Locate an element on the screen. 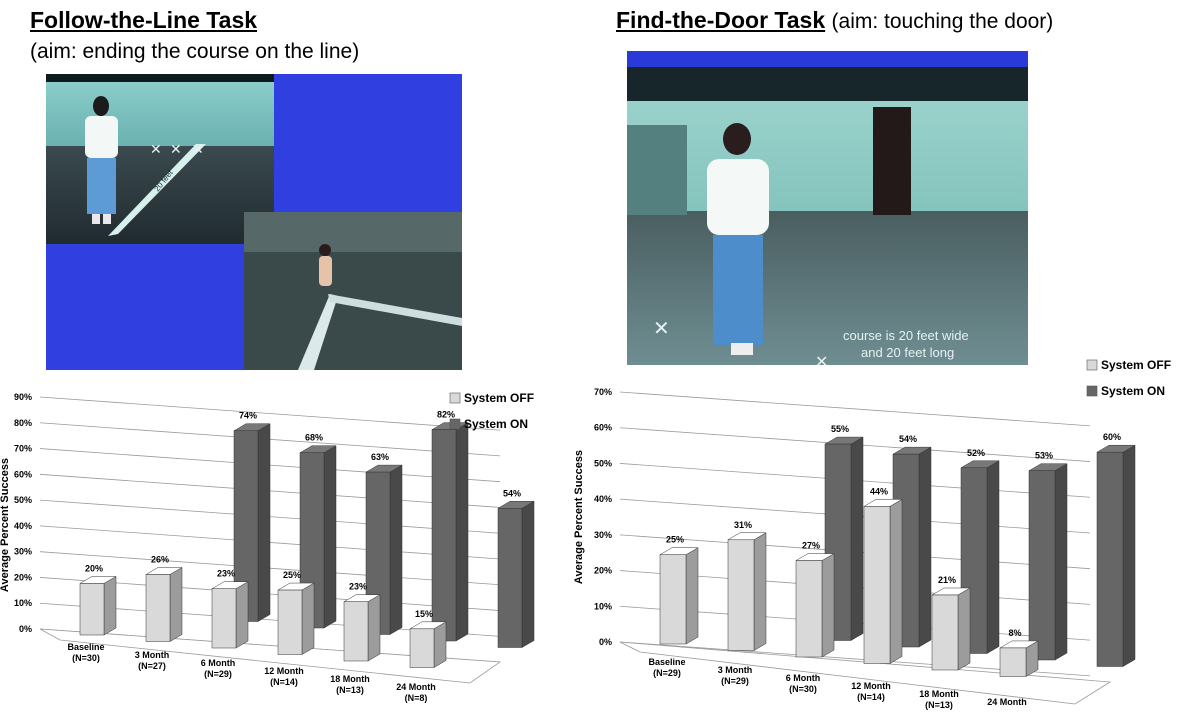 The height and width of the screenshot is (716, 1183). bar-system-on-data-label: 82% is located at coordinates (446, 415).